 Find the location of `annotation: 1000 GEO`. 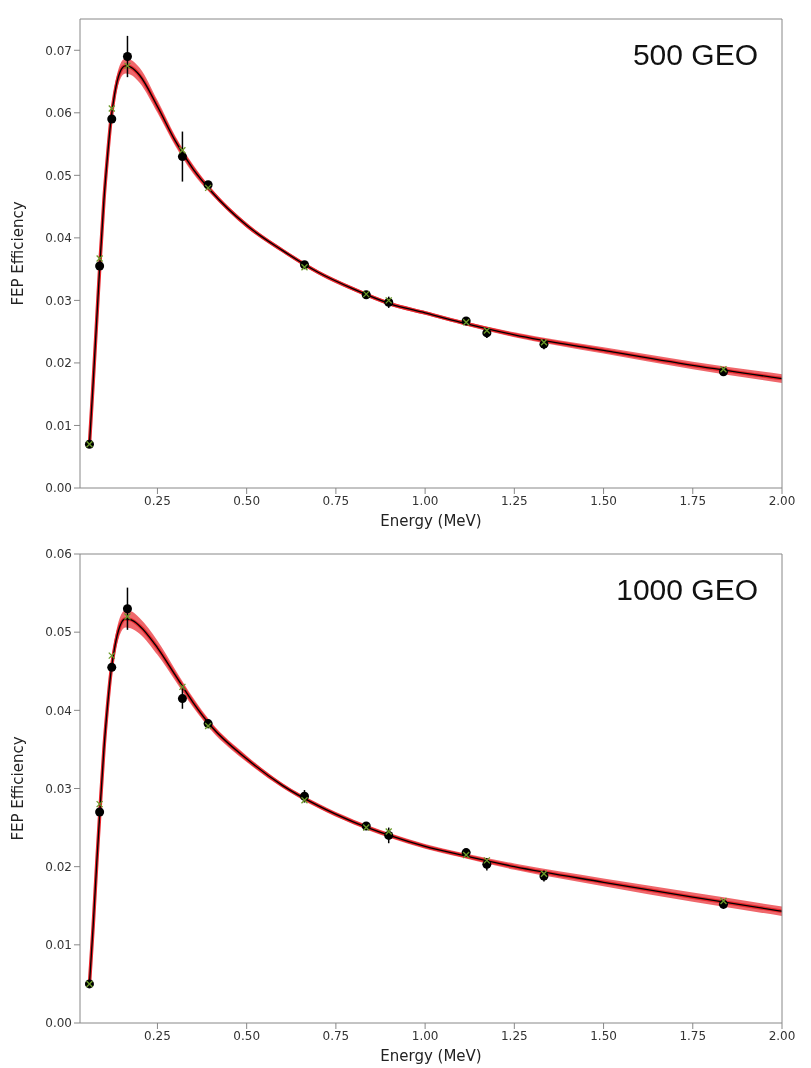

annotation: 1000 GEO is located at coordinates (687, 590).